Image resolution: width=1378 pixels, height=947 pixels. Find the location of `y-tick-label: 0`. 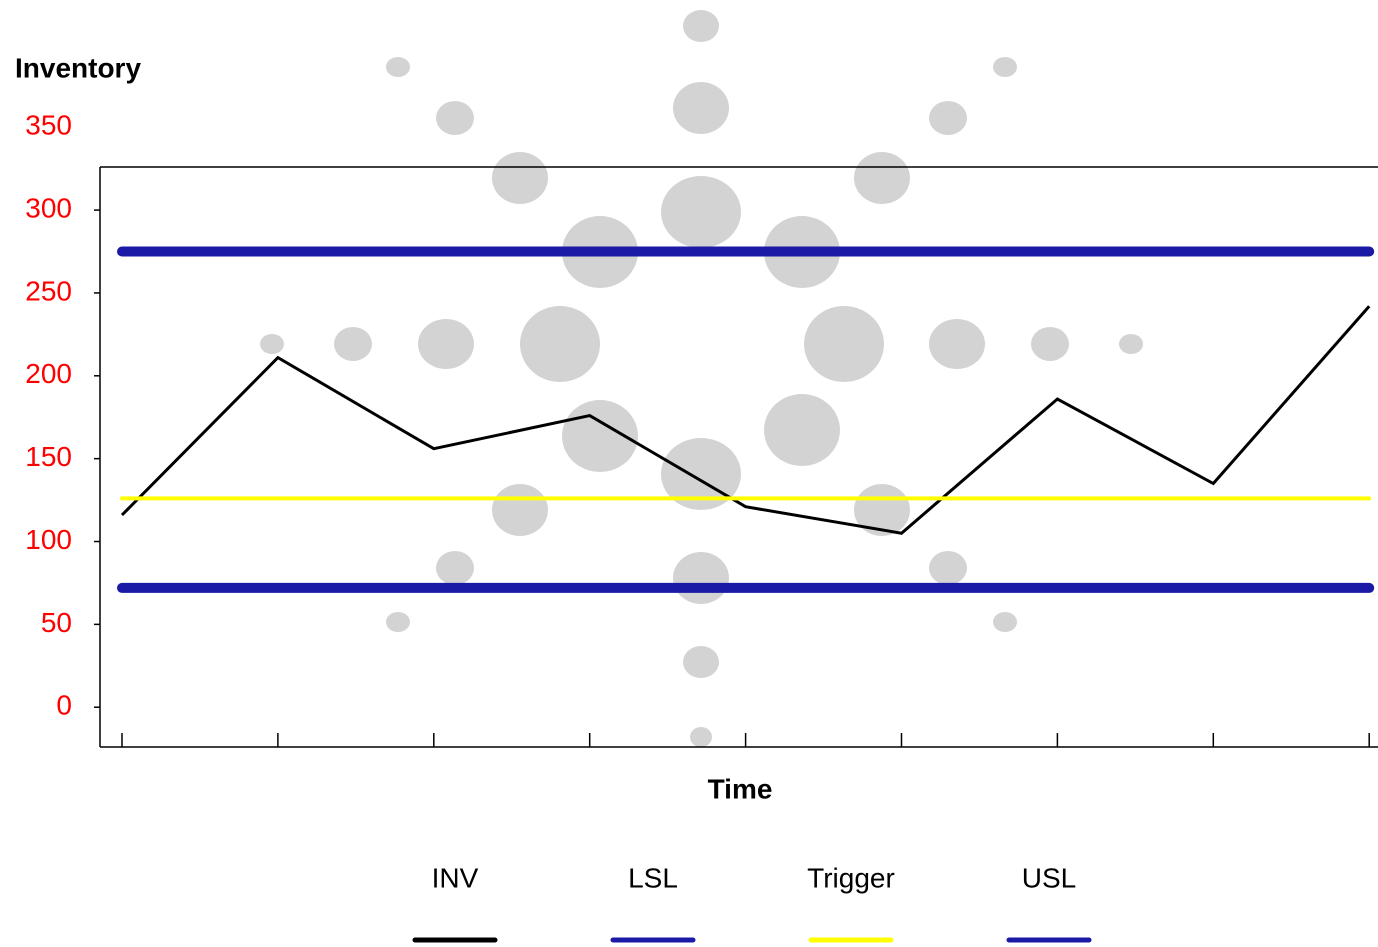

y-tick-label: 0 is located at coordinates (64, 705).